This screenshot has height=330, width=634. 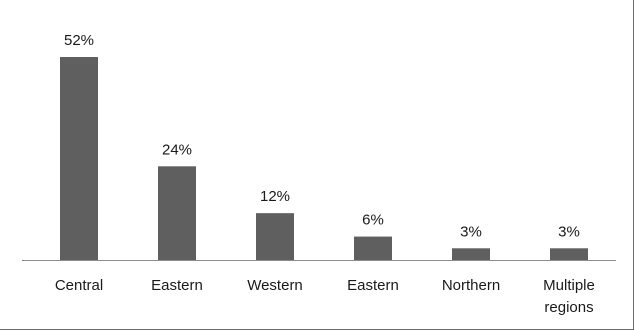 I want to click on x-tick-label-line: Western, so click(x=275, y=285).